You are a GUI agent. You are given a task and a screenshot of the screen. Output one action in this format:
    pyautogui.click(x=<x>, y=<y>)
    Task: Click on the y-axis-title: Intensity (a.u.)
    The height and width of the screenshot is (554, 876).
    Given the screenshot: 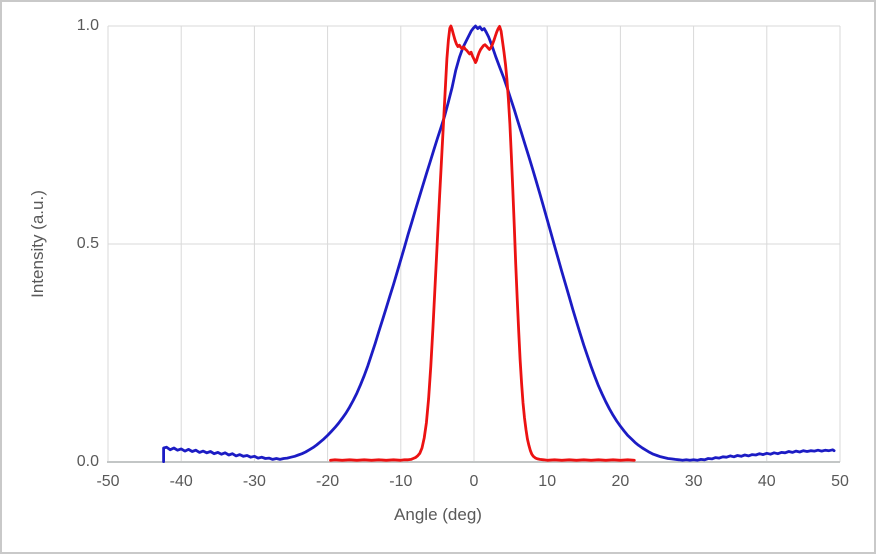 What is the action you would take?
    pyautogui.click(x=37, y=244)
    